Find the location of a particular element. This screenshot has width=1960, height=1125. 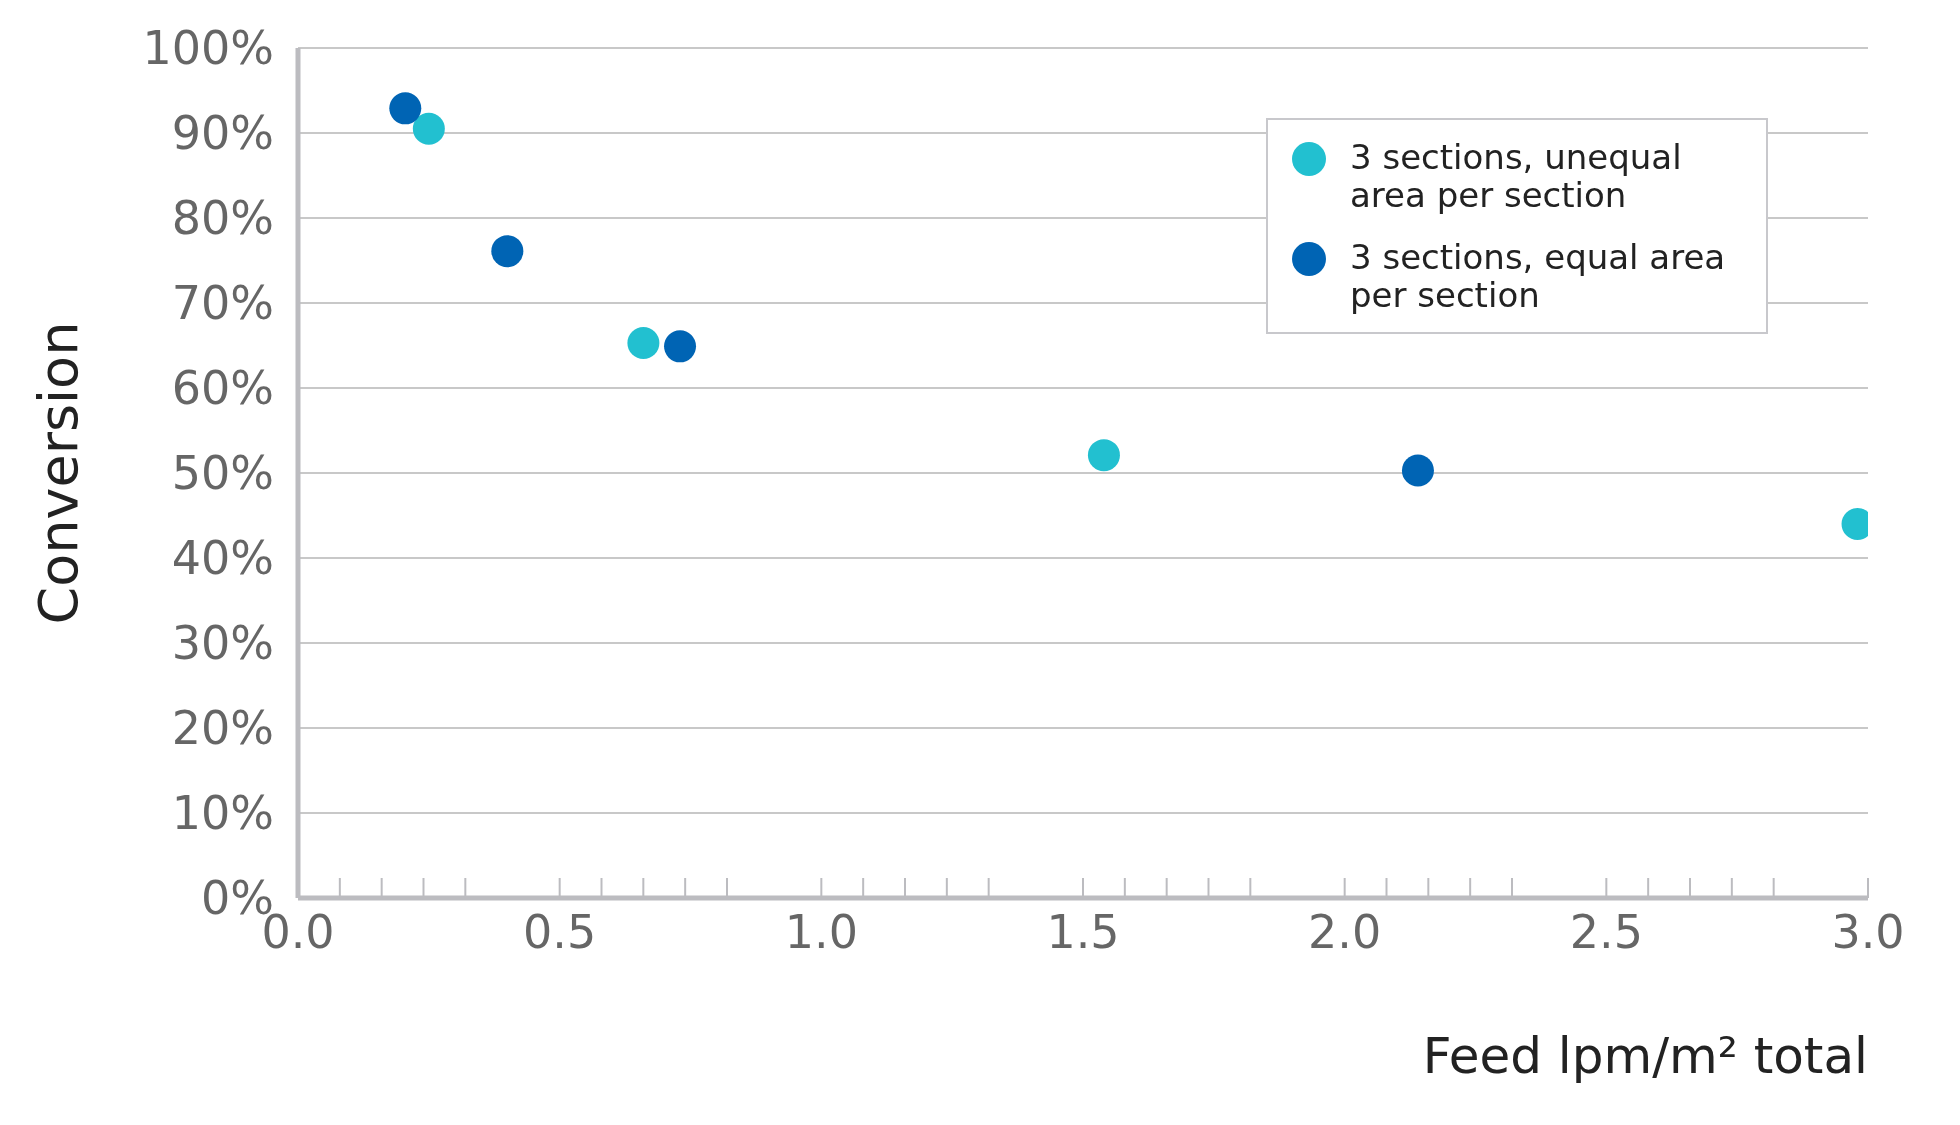

y-tick-label: 10% is located at coordinates (222, 813).